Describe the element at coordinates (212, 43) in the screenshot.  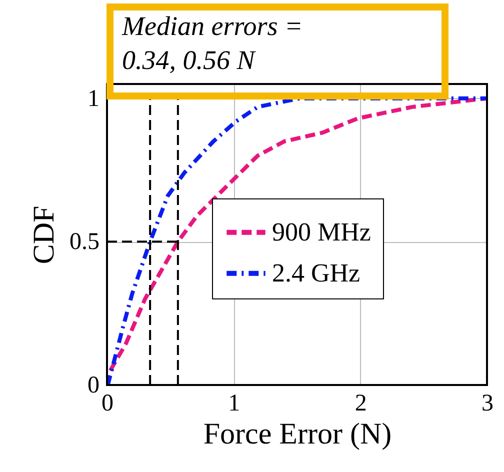
I see `text: Median errors = 0.34, 0.56 N` at that location.